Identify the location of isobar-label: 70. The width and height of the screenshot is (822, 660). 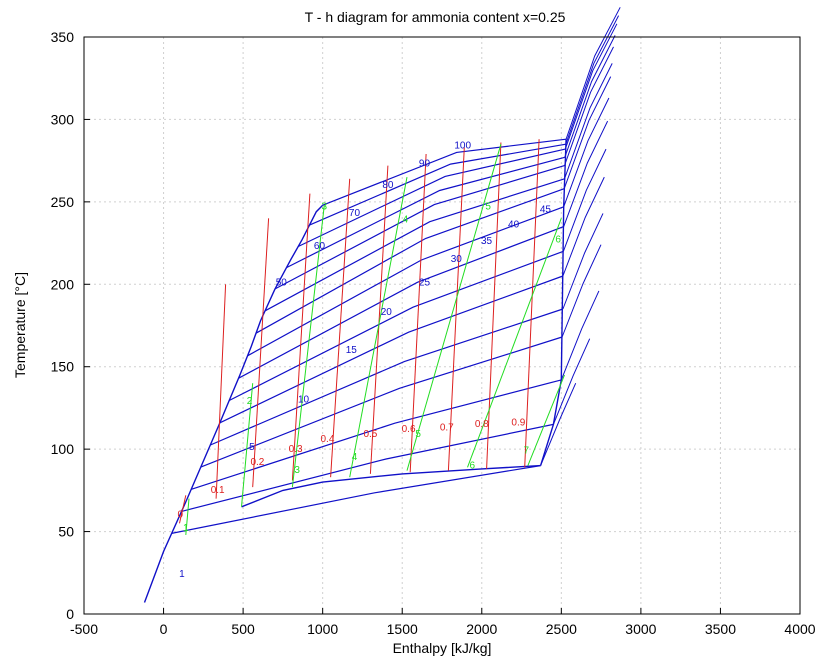
(355, 213).